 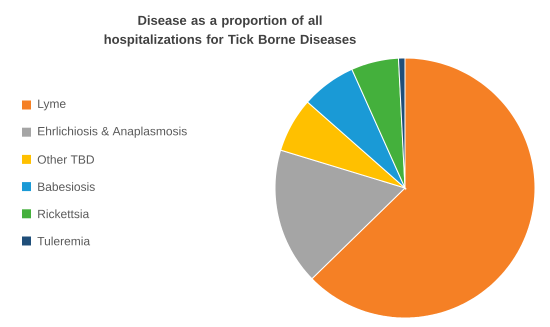 What do you see at coordinates (63, 241) in the screenshot?
I see `legend-label: Tuleremia` at bounding box center [63, 241].